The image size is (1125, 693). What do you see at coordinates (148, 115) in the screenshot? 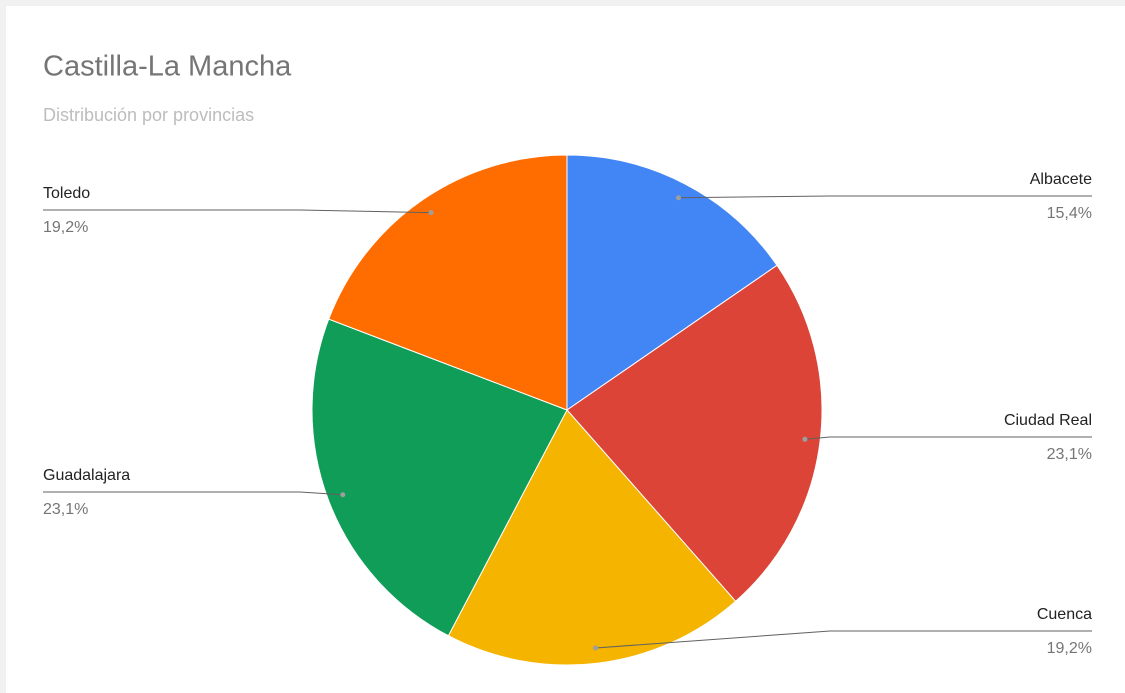
I see `chart-subtitle: Distribución por provincias` at bounding box center [148, 115].